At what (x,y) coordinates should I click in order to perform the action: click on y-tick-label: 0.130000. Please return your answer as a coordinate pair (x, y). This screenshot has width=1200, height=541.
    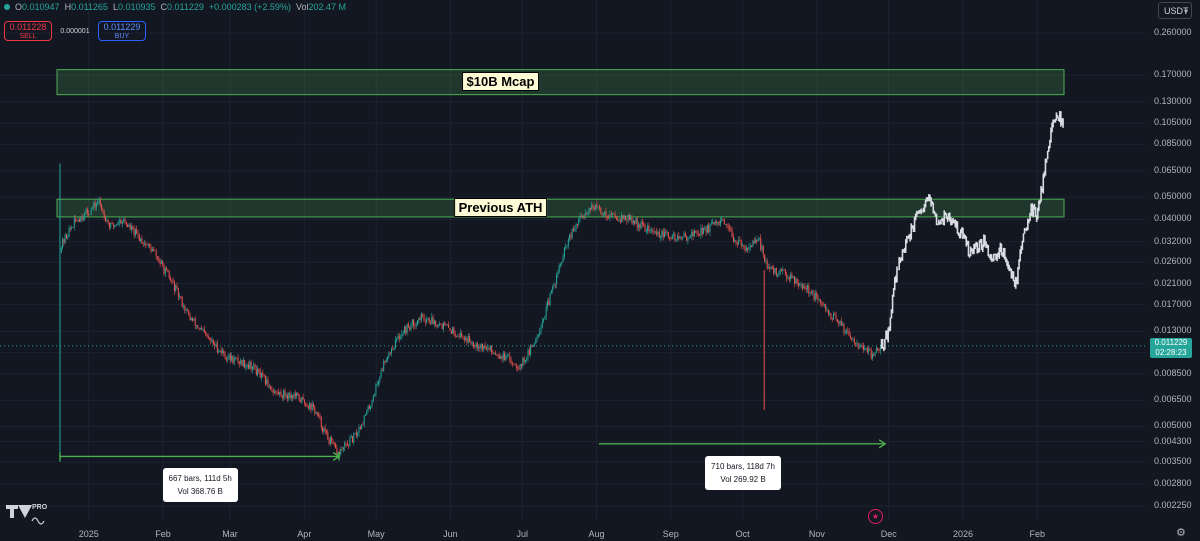
    Looking at the image, I should click on (1173, 101).